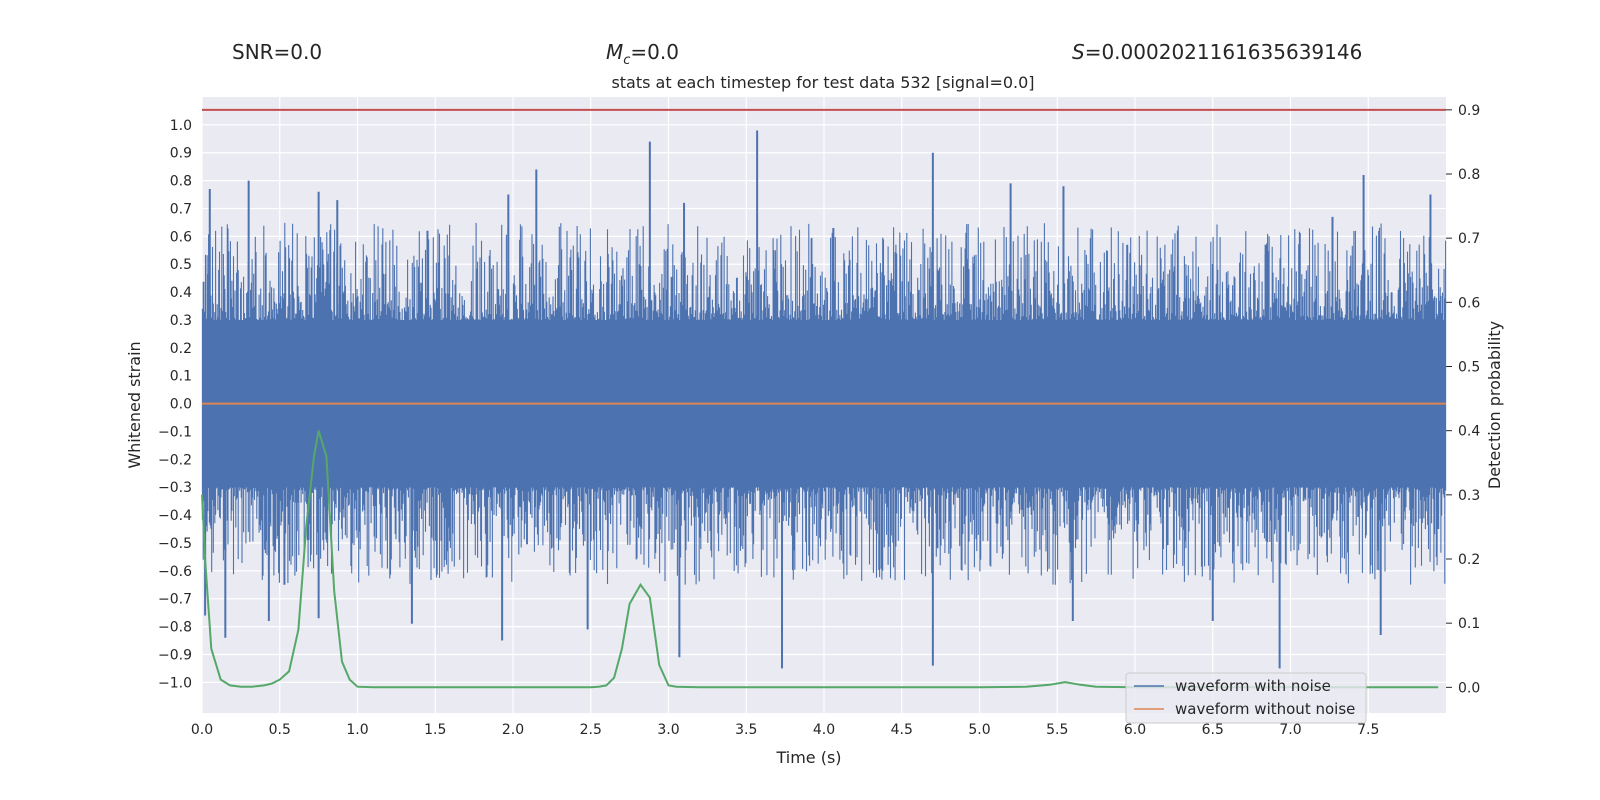 Image resolution: width=1600 pixels, height=800 pixels. What do you see at coordinates (181, 237) in the screenshot?
I see `y-tick-label: 0.6` at bounding box center [181, 237].